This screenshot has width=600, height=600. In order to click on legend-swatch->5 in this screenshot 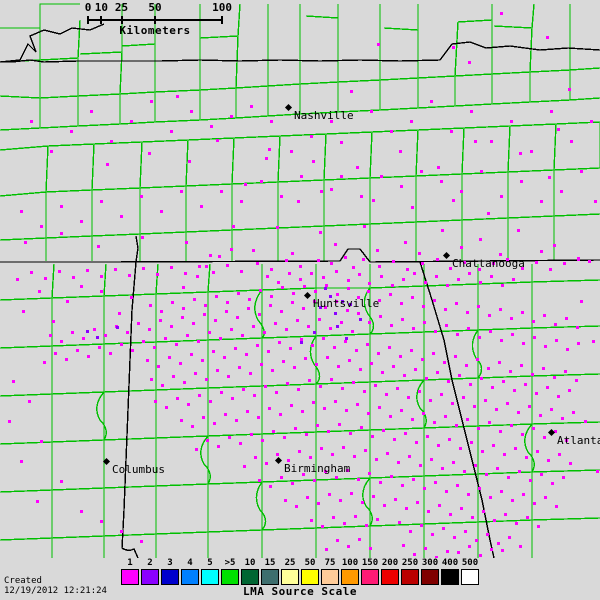, I will do `click(230, 577)`.